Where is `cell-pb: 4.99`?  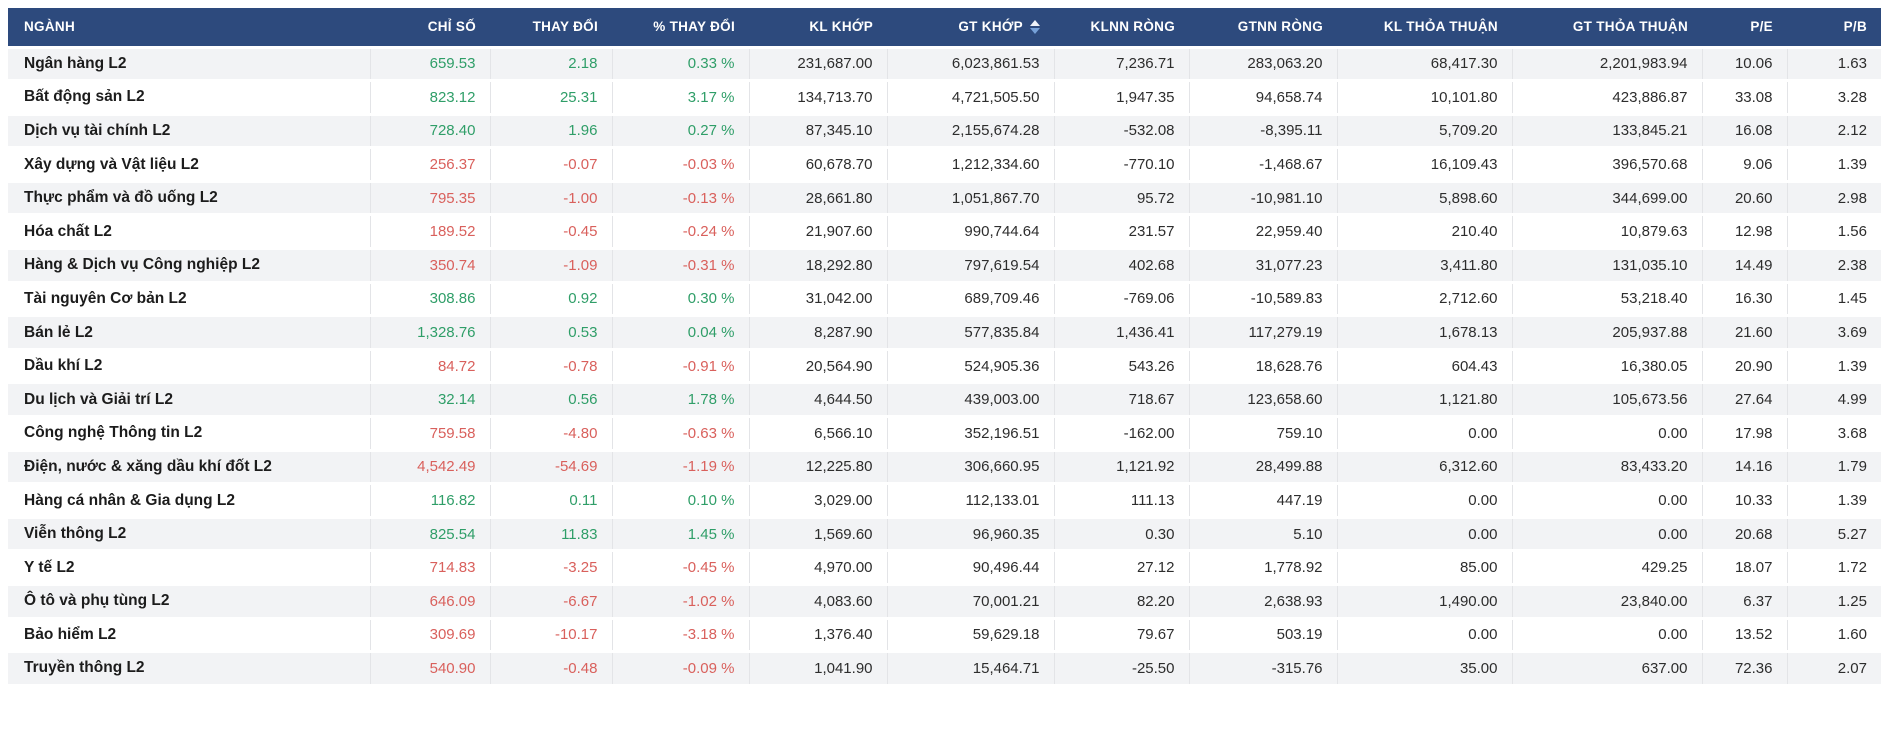
cell-pb: 4.99 is located at coordinates (1833, 399).